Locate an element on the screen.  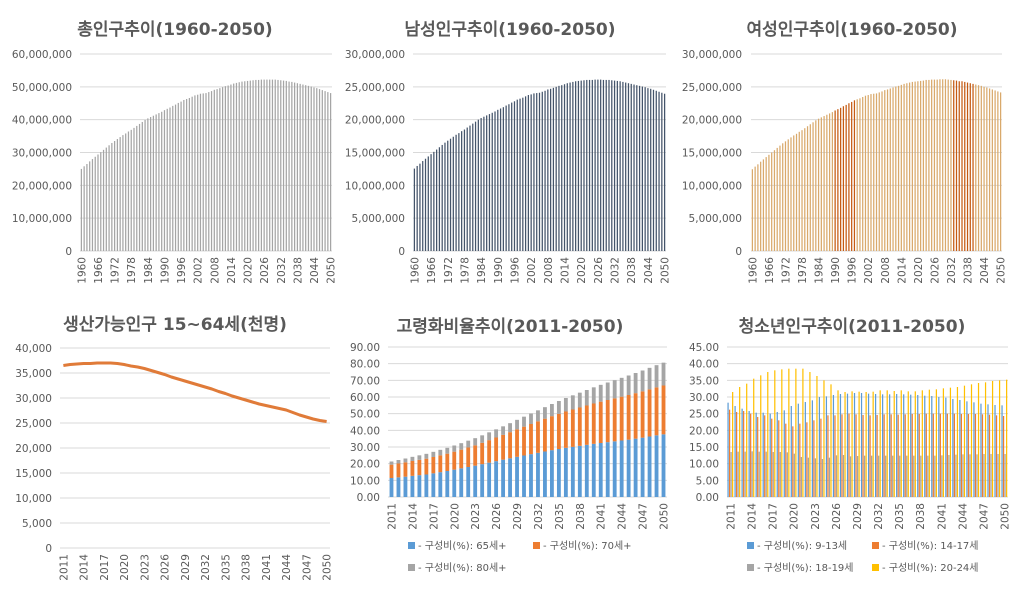
bar-2032-s3 is located at coordinates (880, 443).